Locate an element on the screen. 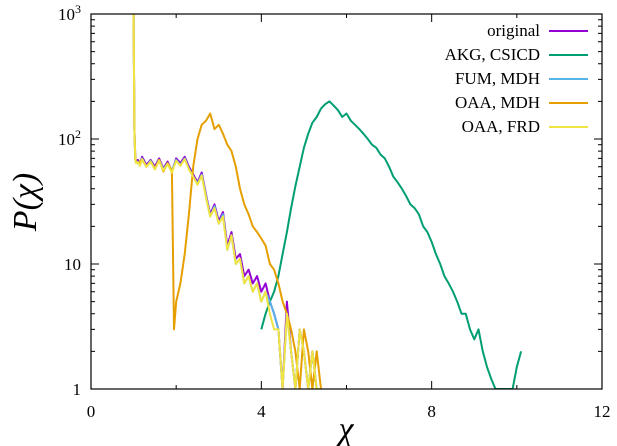 This screenshot has height=446, width=617. x-tick-label: 8 is located at coordinates (431, 411).